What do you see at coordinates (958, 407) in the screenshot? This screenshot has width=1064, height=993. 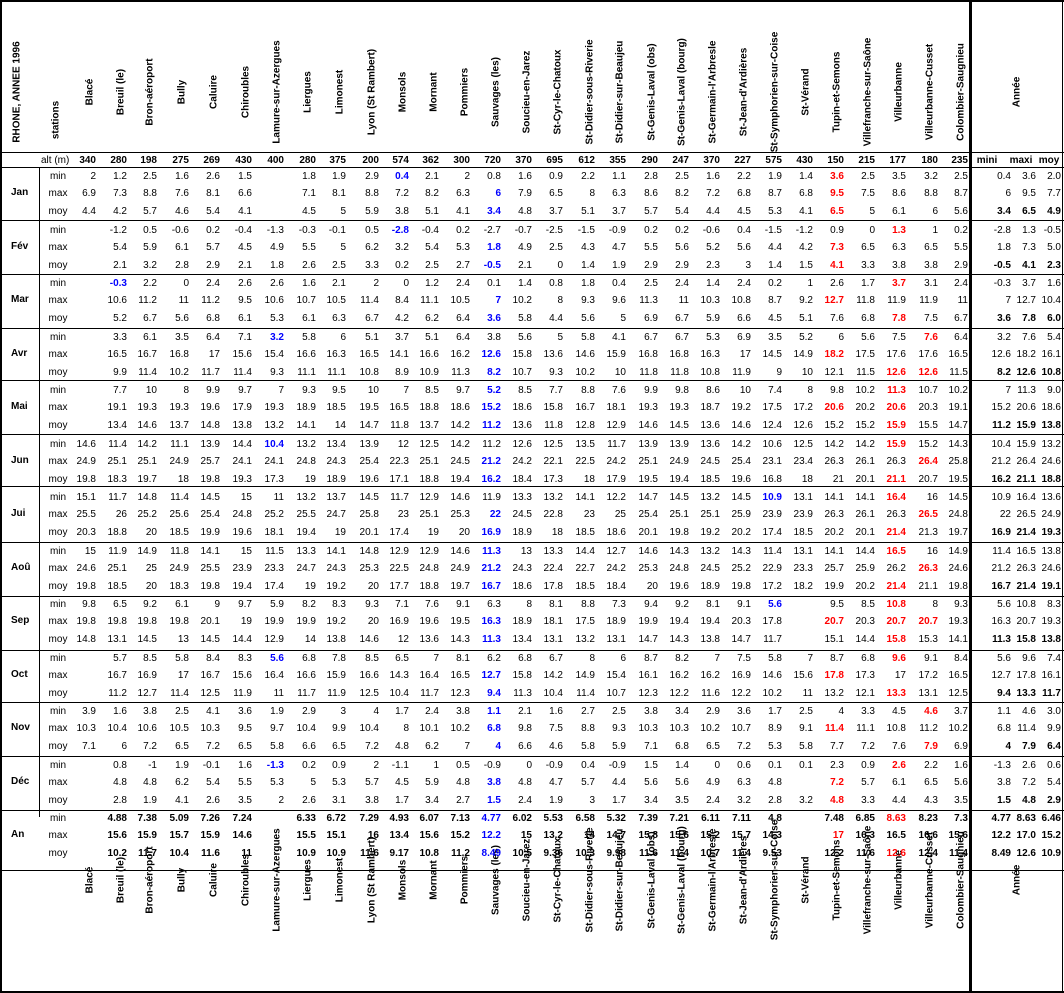 I see `table-cell: 19.1` at bounding box center [958, 407].